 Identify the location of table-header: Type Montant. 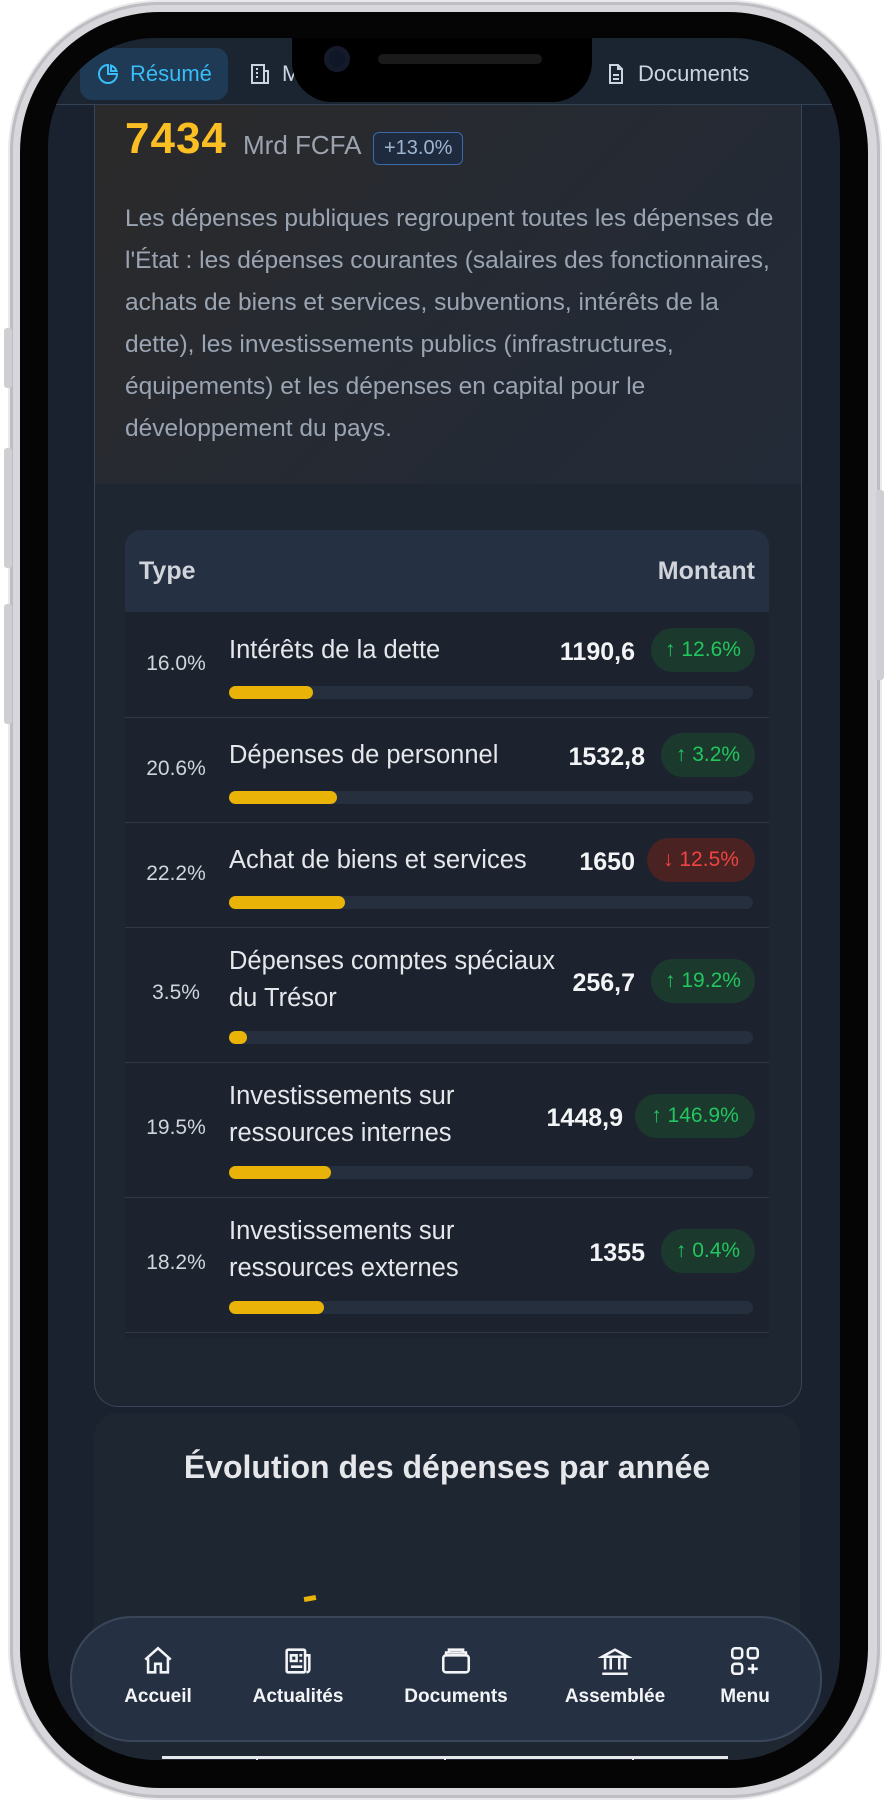
(447, 571).